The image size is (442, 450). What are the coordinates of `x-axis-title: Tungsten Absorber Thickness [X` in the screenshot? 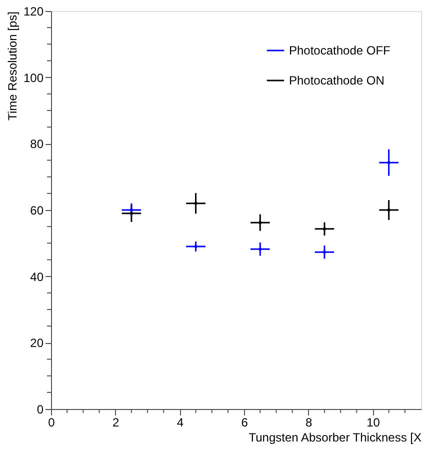 It's located at (335, 437).